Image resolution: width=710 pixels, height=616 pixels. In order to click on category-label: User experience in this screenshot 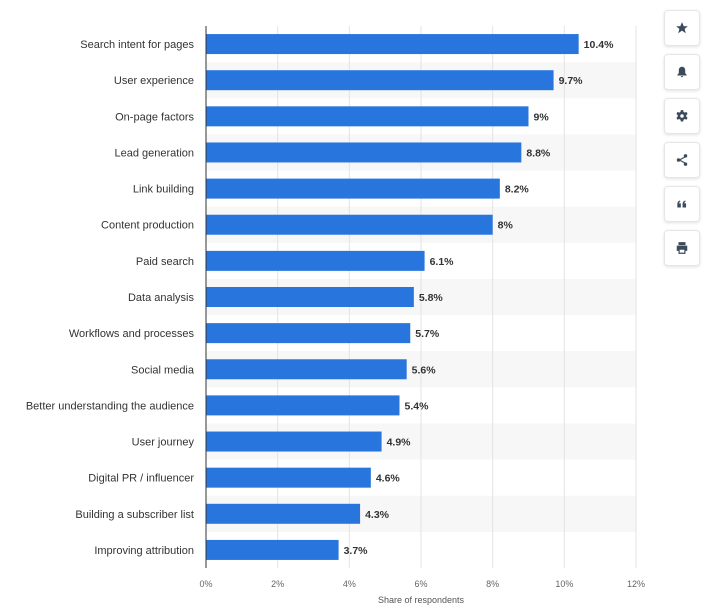, I will do `click(154, 81)`.